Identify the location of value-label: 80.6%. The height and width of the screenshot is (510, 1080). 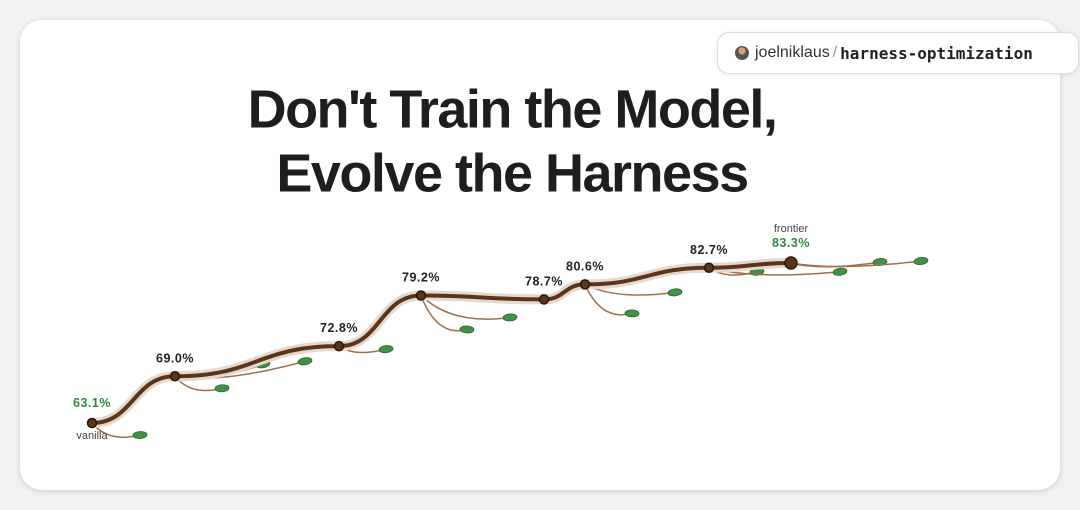
(585, 266).